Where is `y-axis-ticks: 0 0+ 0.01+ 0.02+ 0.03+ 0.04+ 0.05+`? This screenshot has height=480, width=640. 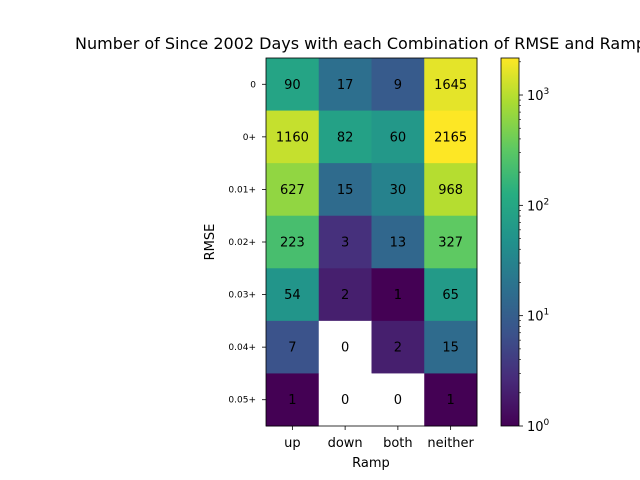
y-axis-ticks: 0 0+ 0.01+ 0.02+ 0.03+ 0.04+ 0.05+ is located at coordinates (247, 243).